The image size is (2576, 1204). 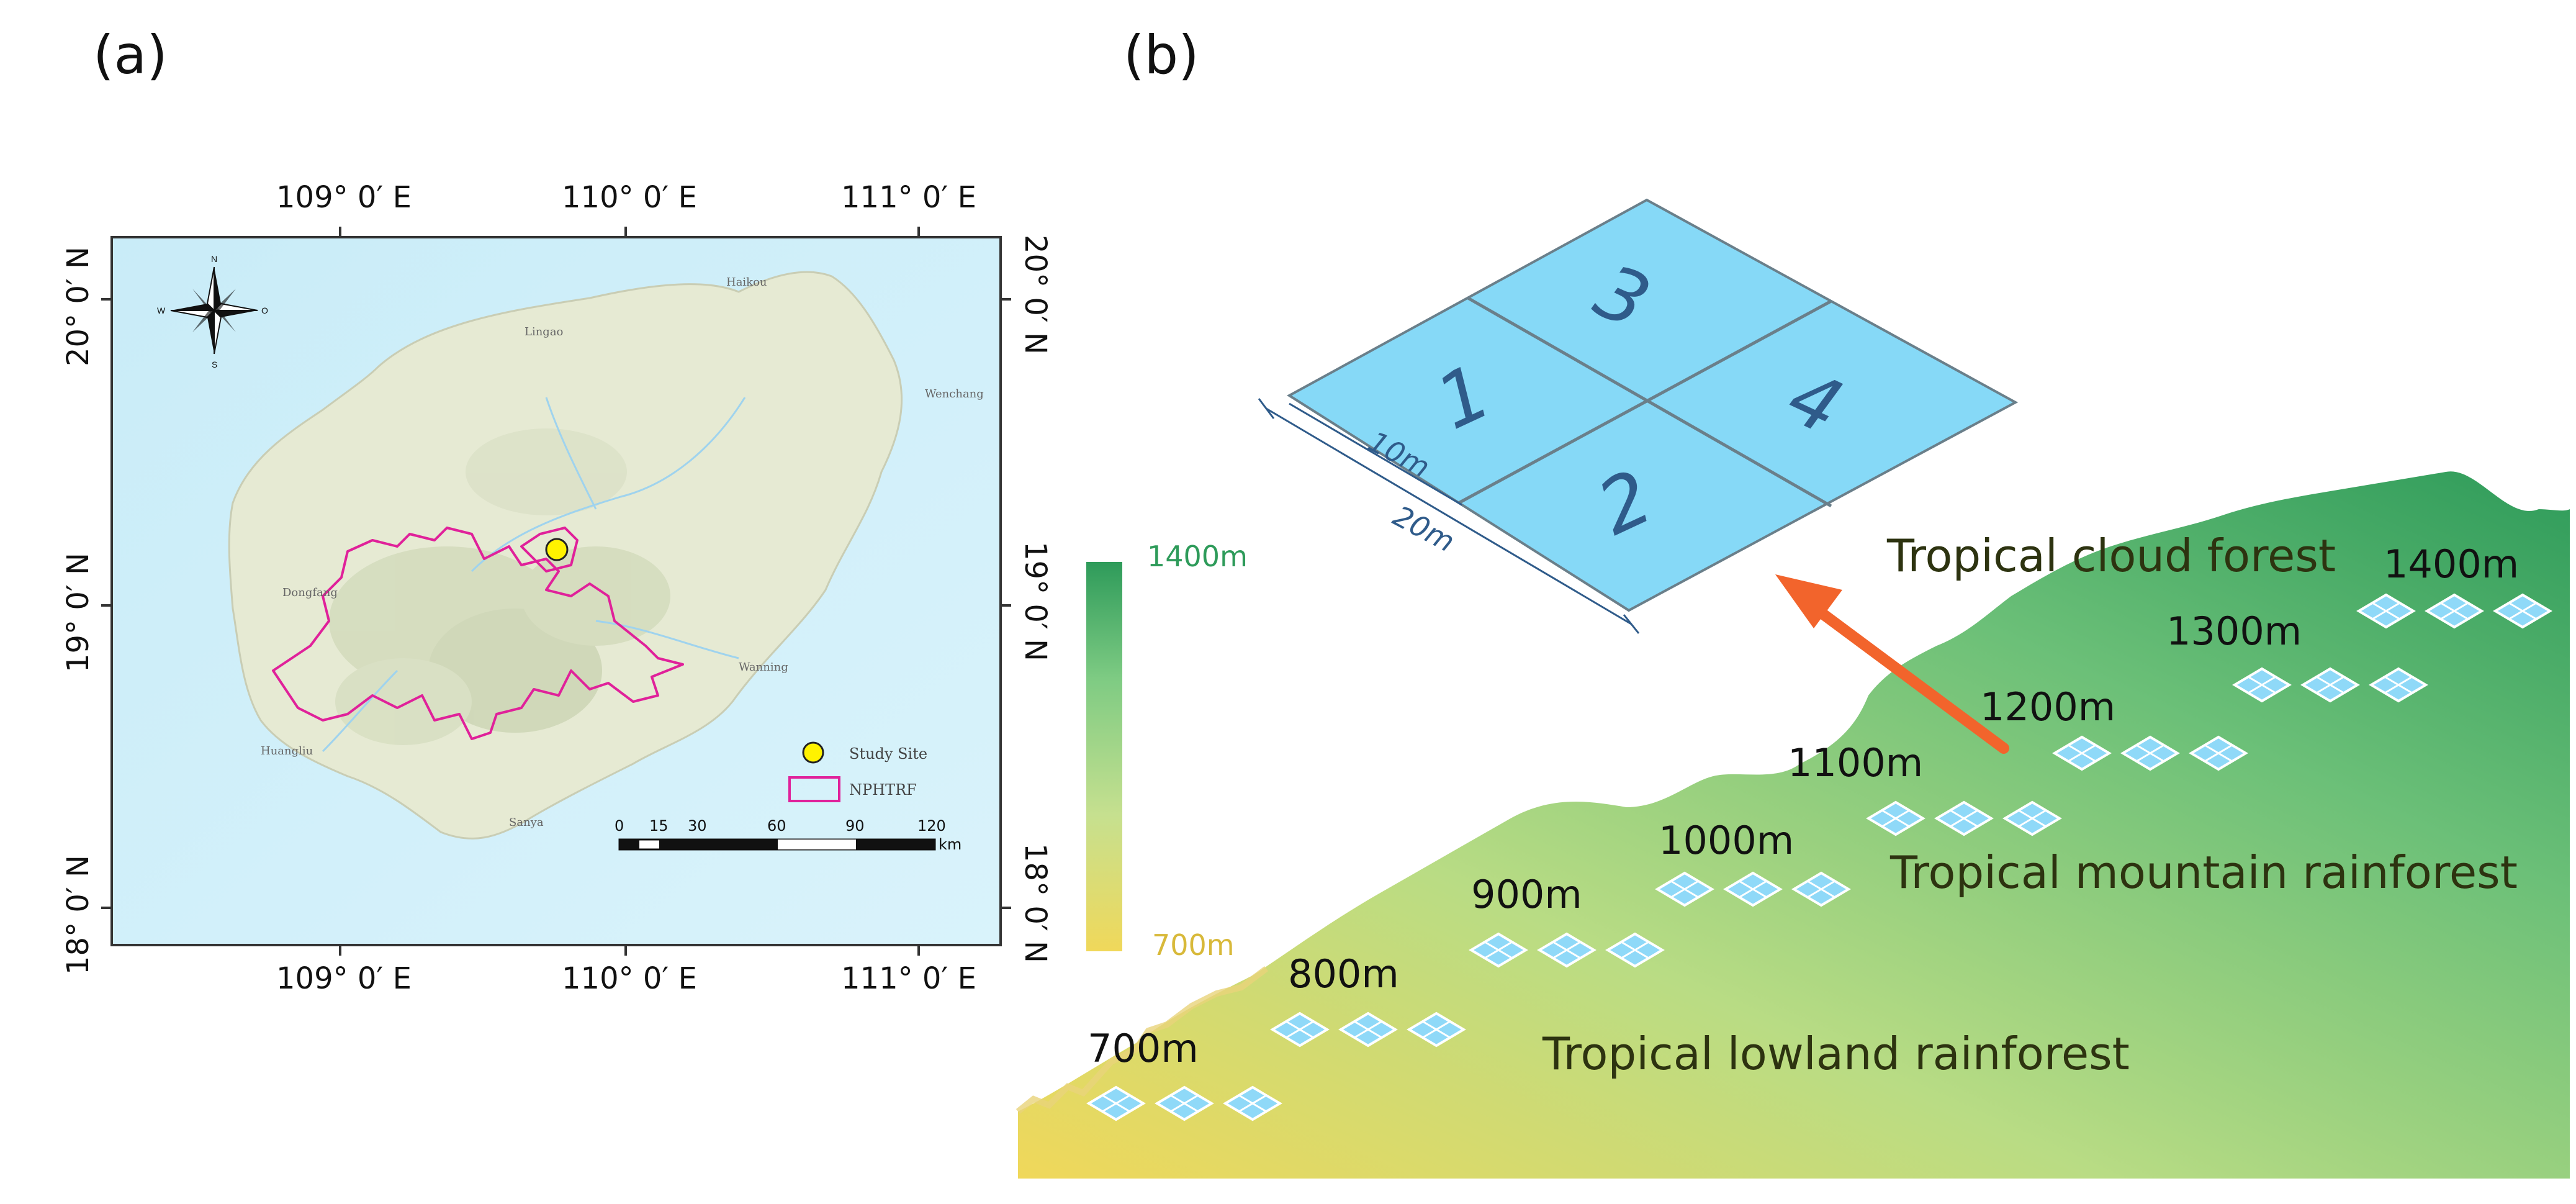 I want to click on forest-lowland: Tropical lowland rainforest, so click(x=1836, y=1054).